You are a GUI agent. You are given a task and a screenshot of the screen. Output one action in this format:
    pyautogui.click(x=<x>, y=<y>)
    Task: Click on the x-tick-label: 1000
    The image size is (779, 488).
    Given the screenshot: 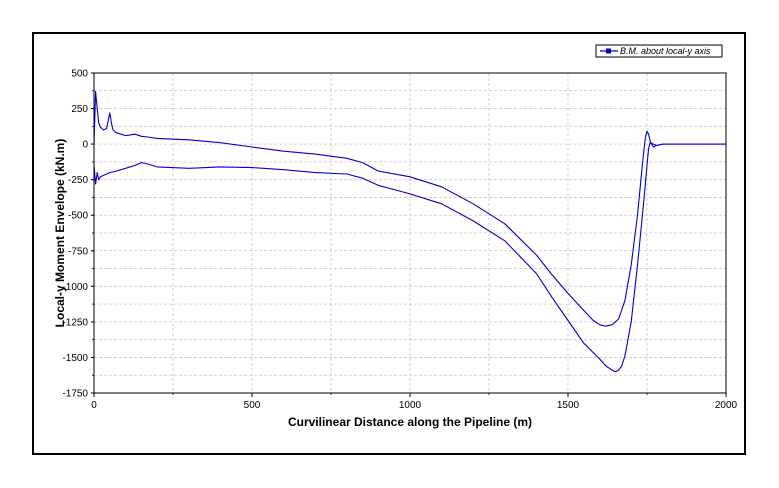 What is the action you would take?
    pyautogui.click(x=410, y=405)
    